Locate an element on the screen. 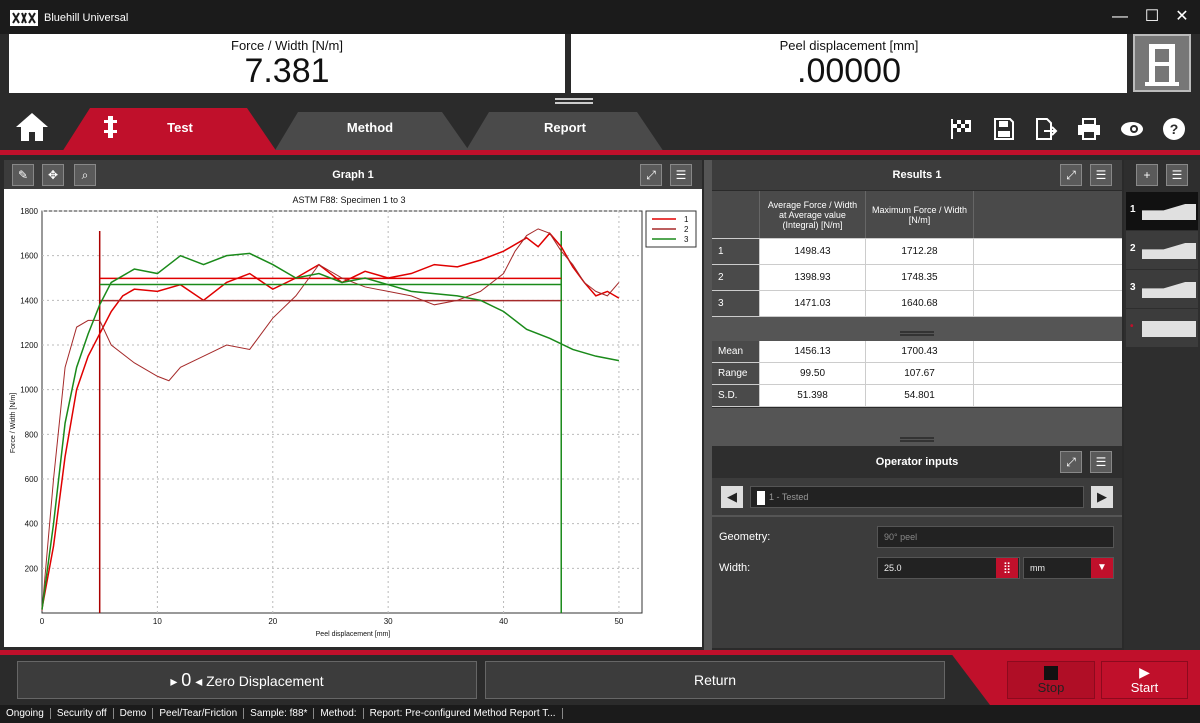  home-icon is located at coordinates (32, 127).